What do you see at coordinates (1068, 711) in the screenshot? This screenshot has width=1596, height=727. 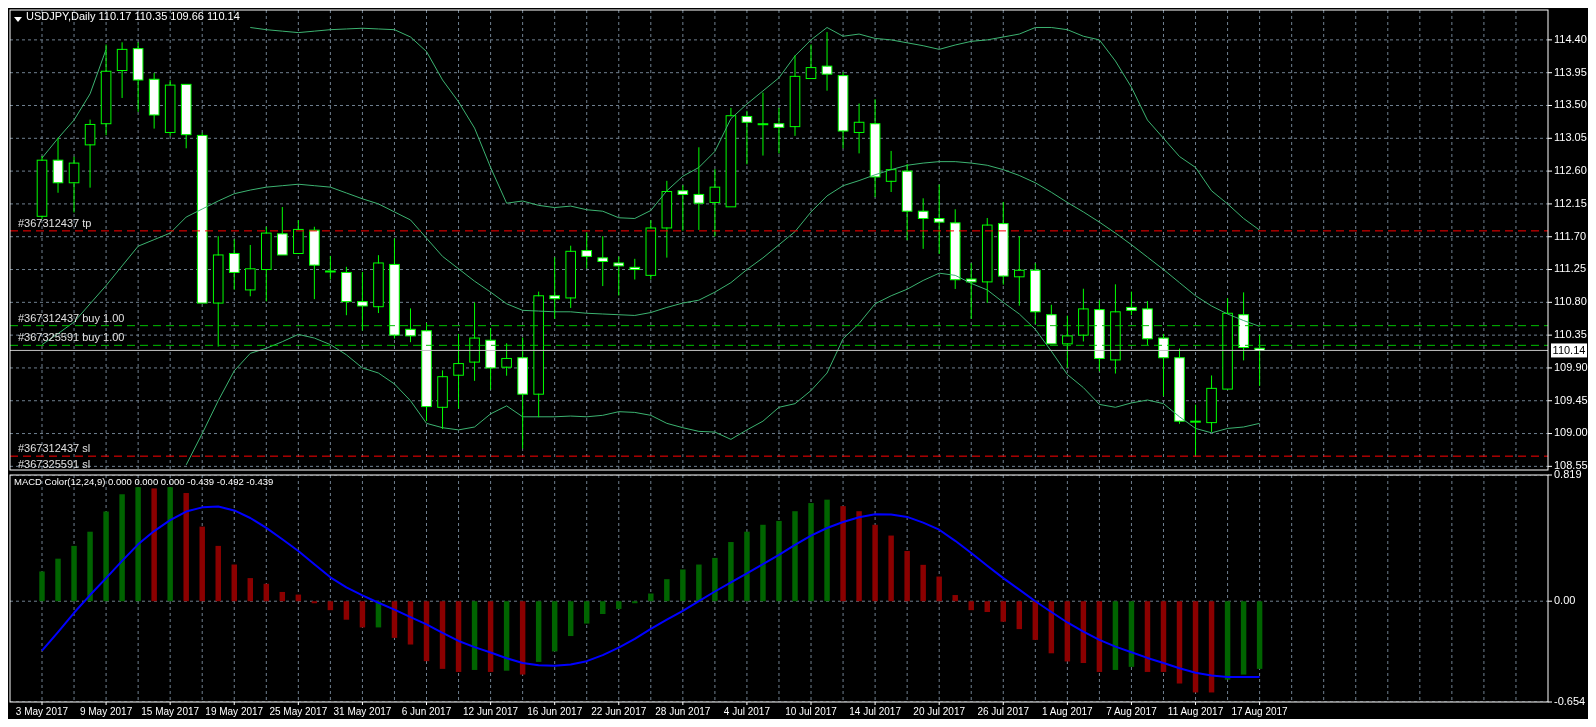 I see `x-tick-label: 1 Aug 2017` at bounding box center [1068, 711].